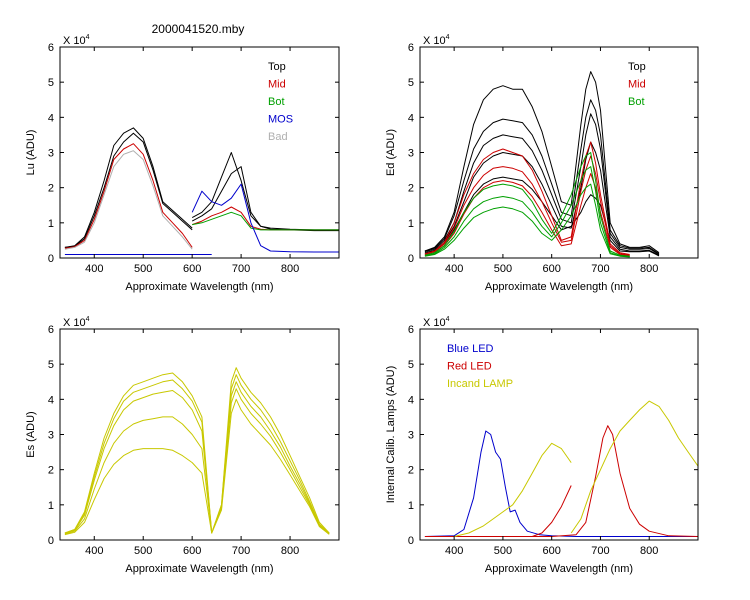  I want to click on calib-y-axis-label: Internal Calib. Lamps (ADU), so click(391, 435).